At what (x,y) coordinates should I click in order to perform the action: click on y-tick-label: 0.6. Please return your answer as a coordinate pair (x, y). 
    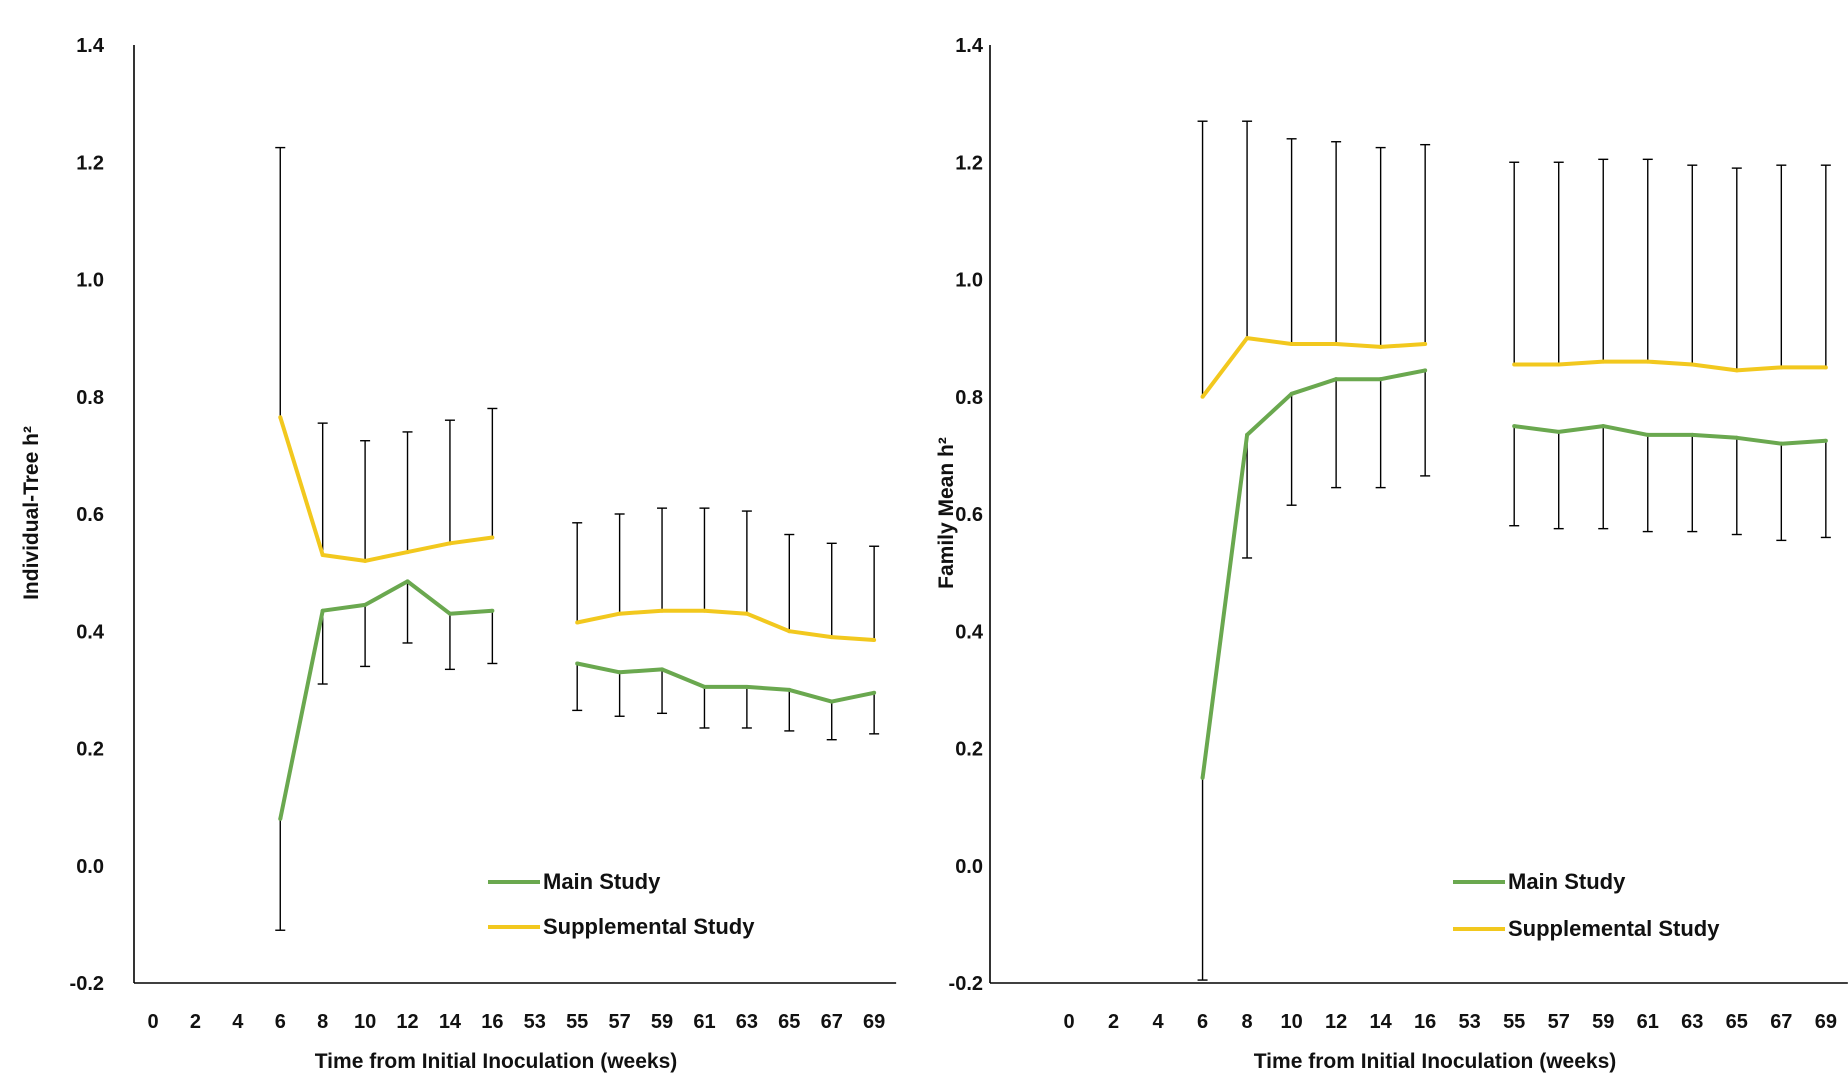
    Looking at the image, I should click on (90, 515).